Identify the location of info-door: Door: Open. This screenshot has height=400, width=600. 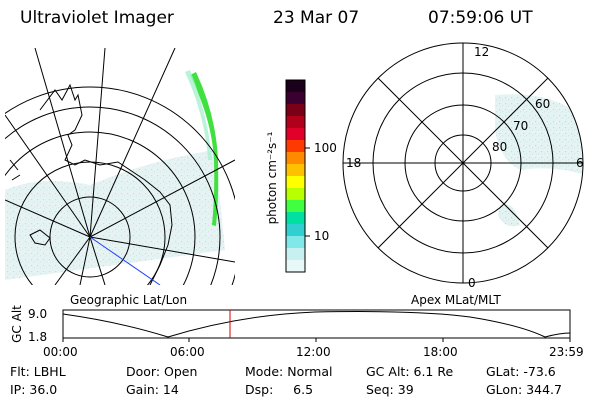
(162, 371).